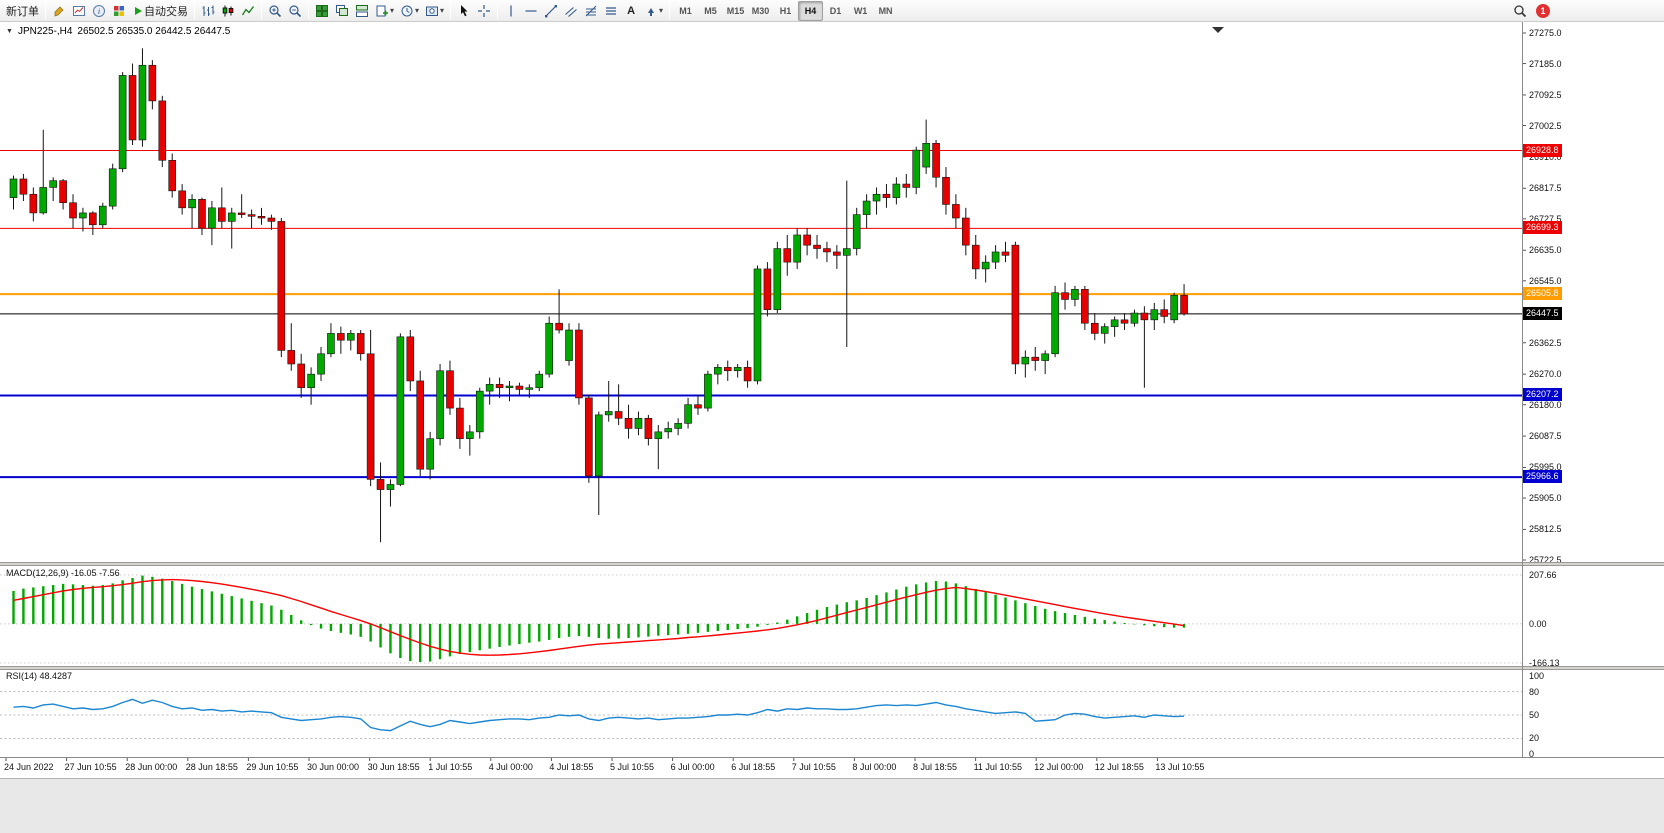 This screenshot has width=1664, height=833. I want to click on snapshot-icon, so click(432, 11).